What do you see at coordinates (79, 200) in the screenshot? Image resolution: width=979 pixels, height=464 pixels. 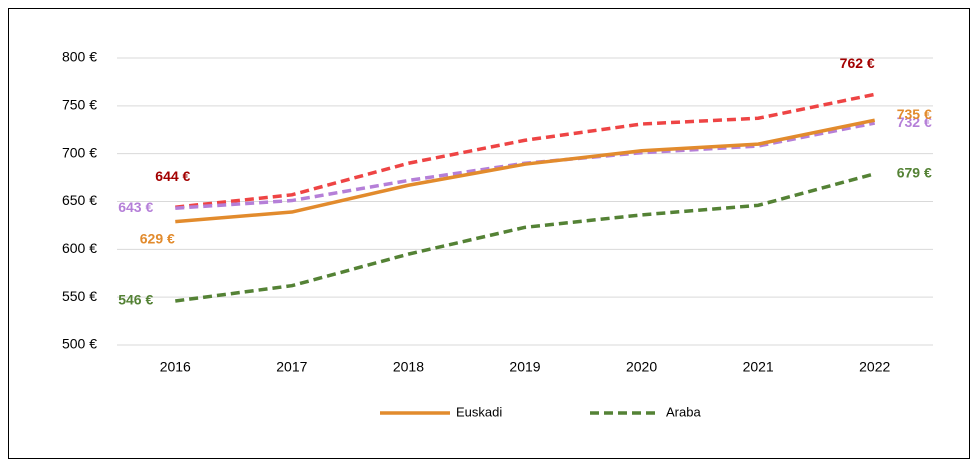 I see `y-tick-label: 650 €` at bounding box center [79, 200].